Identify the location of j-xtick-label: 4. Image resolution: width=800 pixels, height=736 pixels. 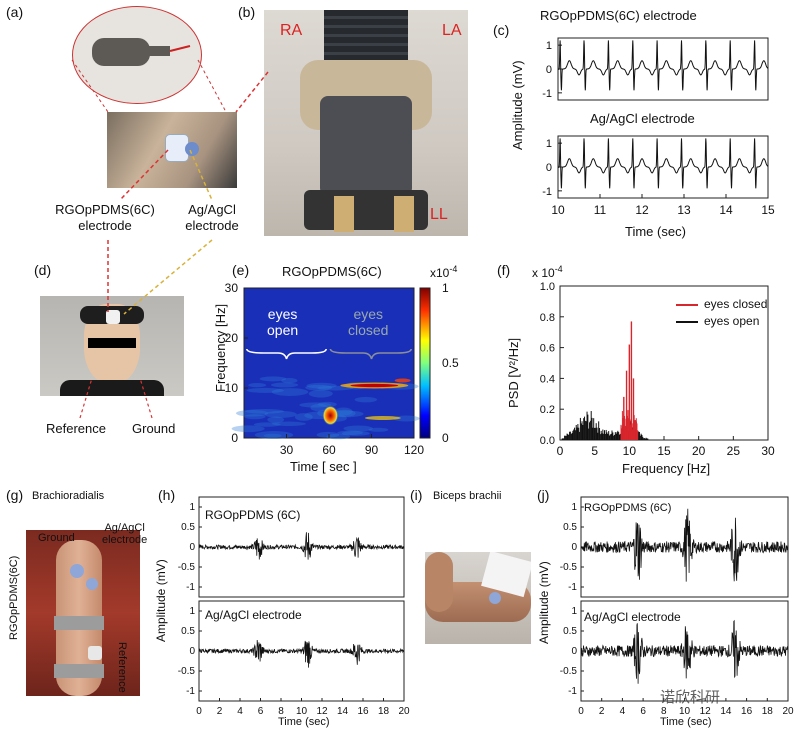
(623, 711).